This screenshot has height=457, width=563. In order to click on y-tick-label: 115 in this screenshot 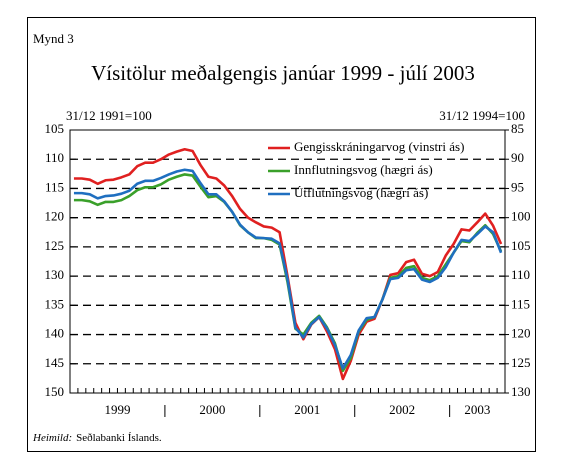, I will do `click(54, 186)`.